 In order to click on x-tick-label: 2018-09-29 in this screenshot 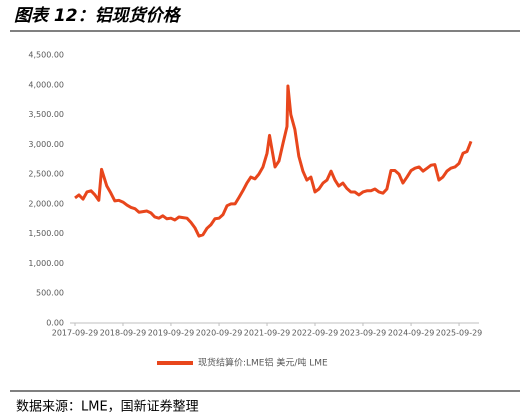, I will do `click(123, 333)`.